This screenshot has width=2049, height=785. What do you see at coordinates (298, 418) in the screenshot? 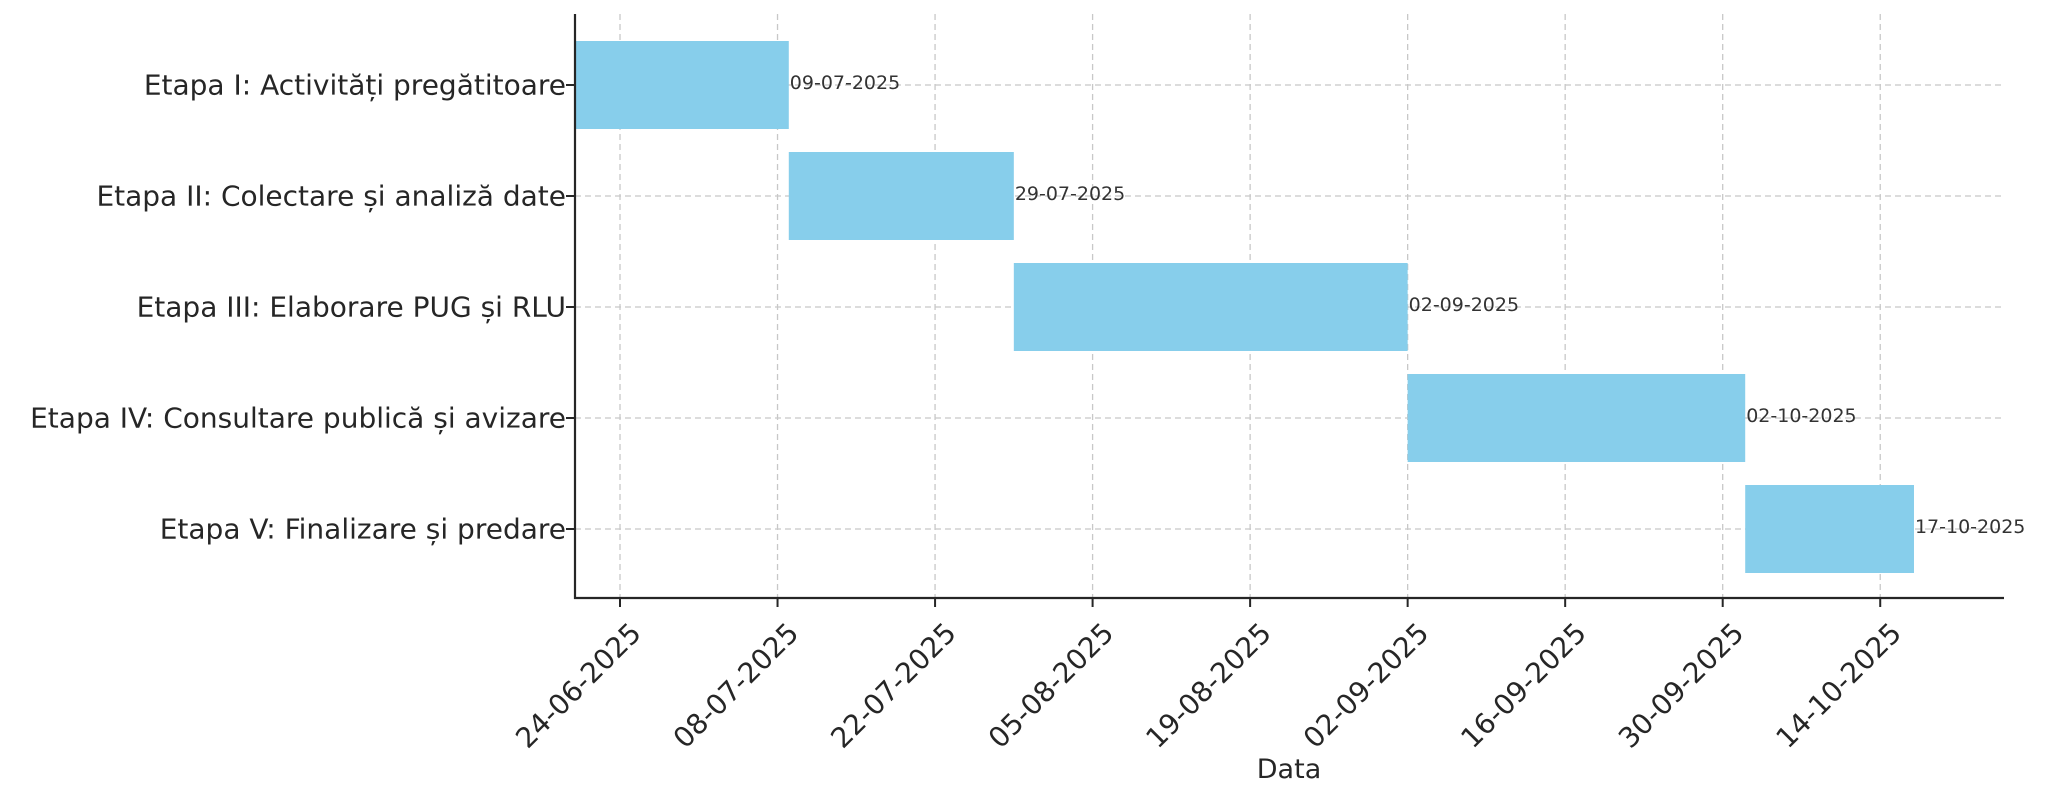
I see `category-label: Etapa IV: Consultare publică și avizare` at bounding box center [298, 418].